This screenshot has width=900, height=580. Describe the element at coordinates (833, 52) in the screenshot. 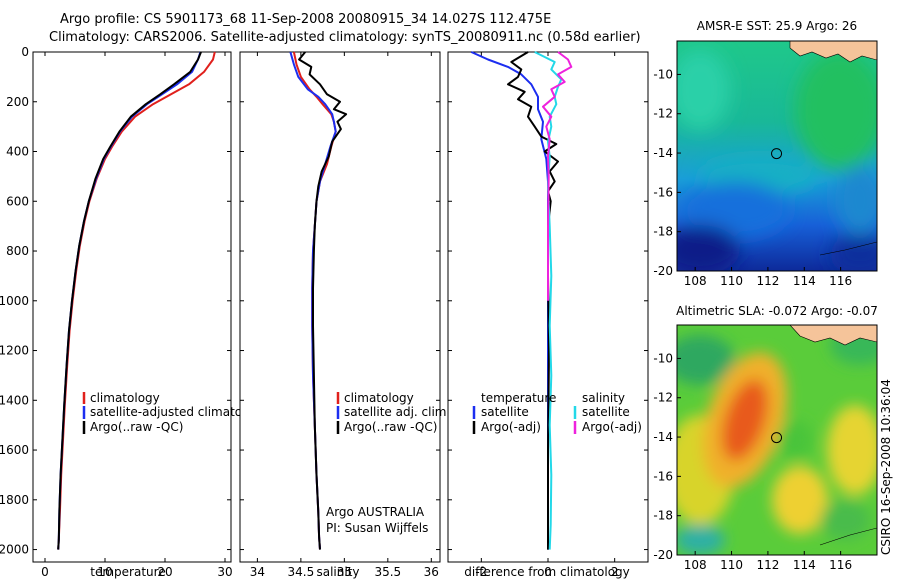

I see `coastline-land` at that location.